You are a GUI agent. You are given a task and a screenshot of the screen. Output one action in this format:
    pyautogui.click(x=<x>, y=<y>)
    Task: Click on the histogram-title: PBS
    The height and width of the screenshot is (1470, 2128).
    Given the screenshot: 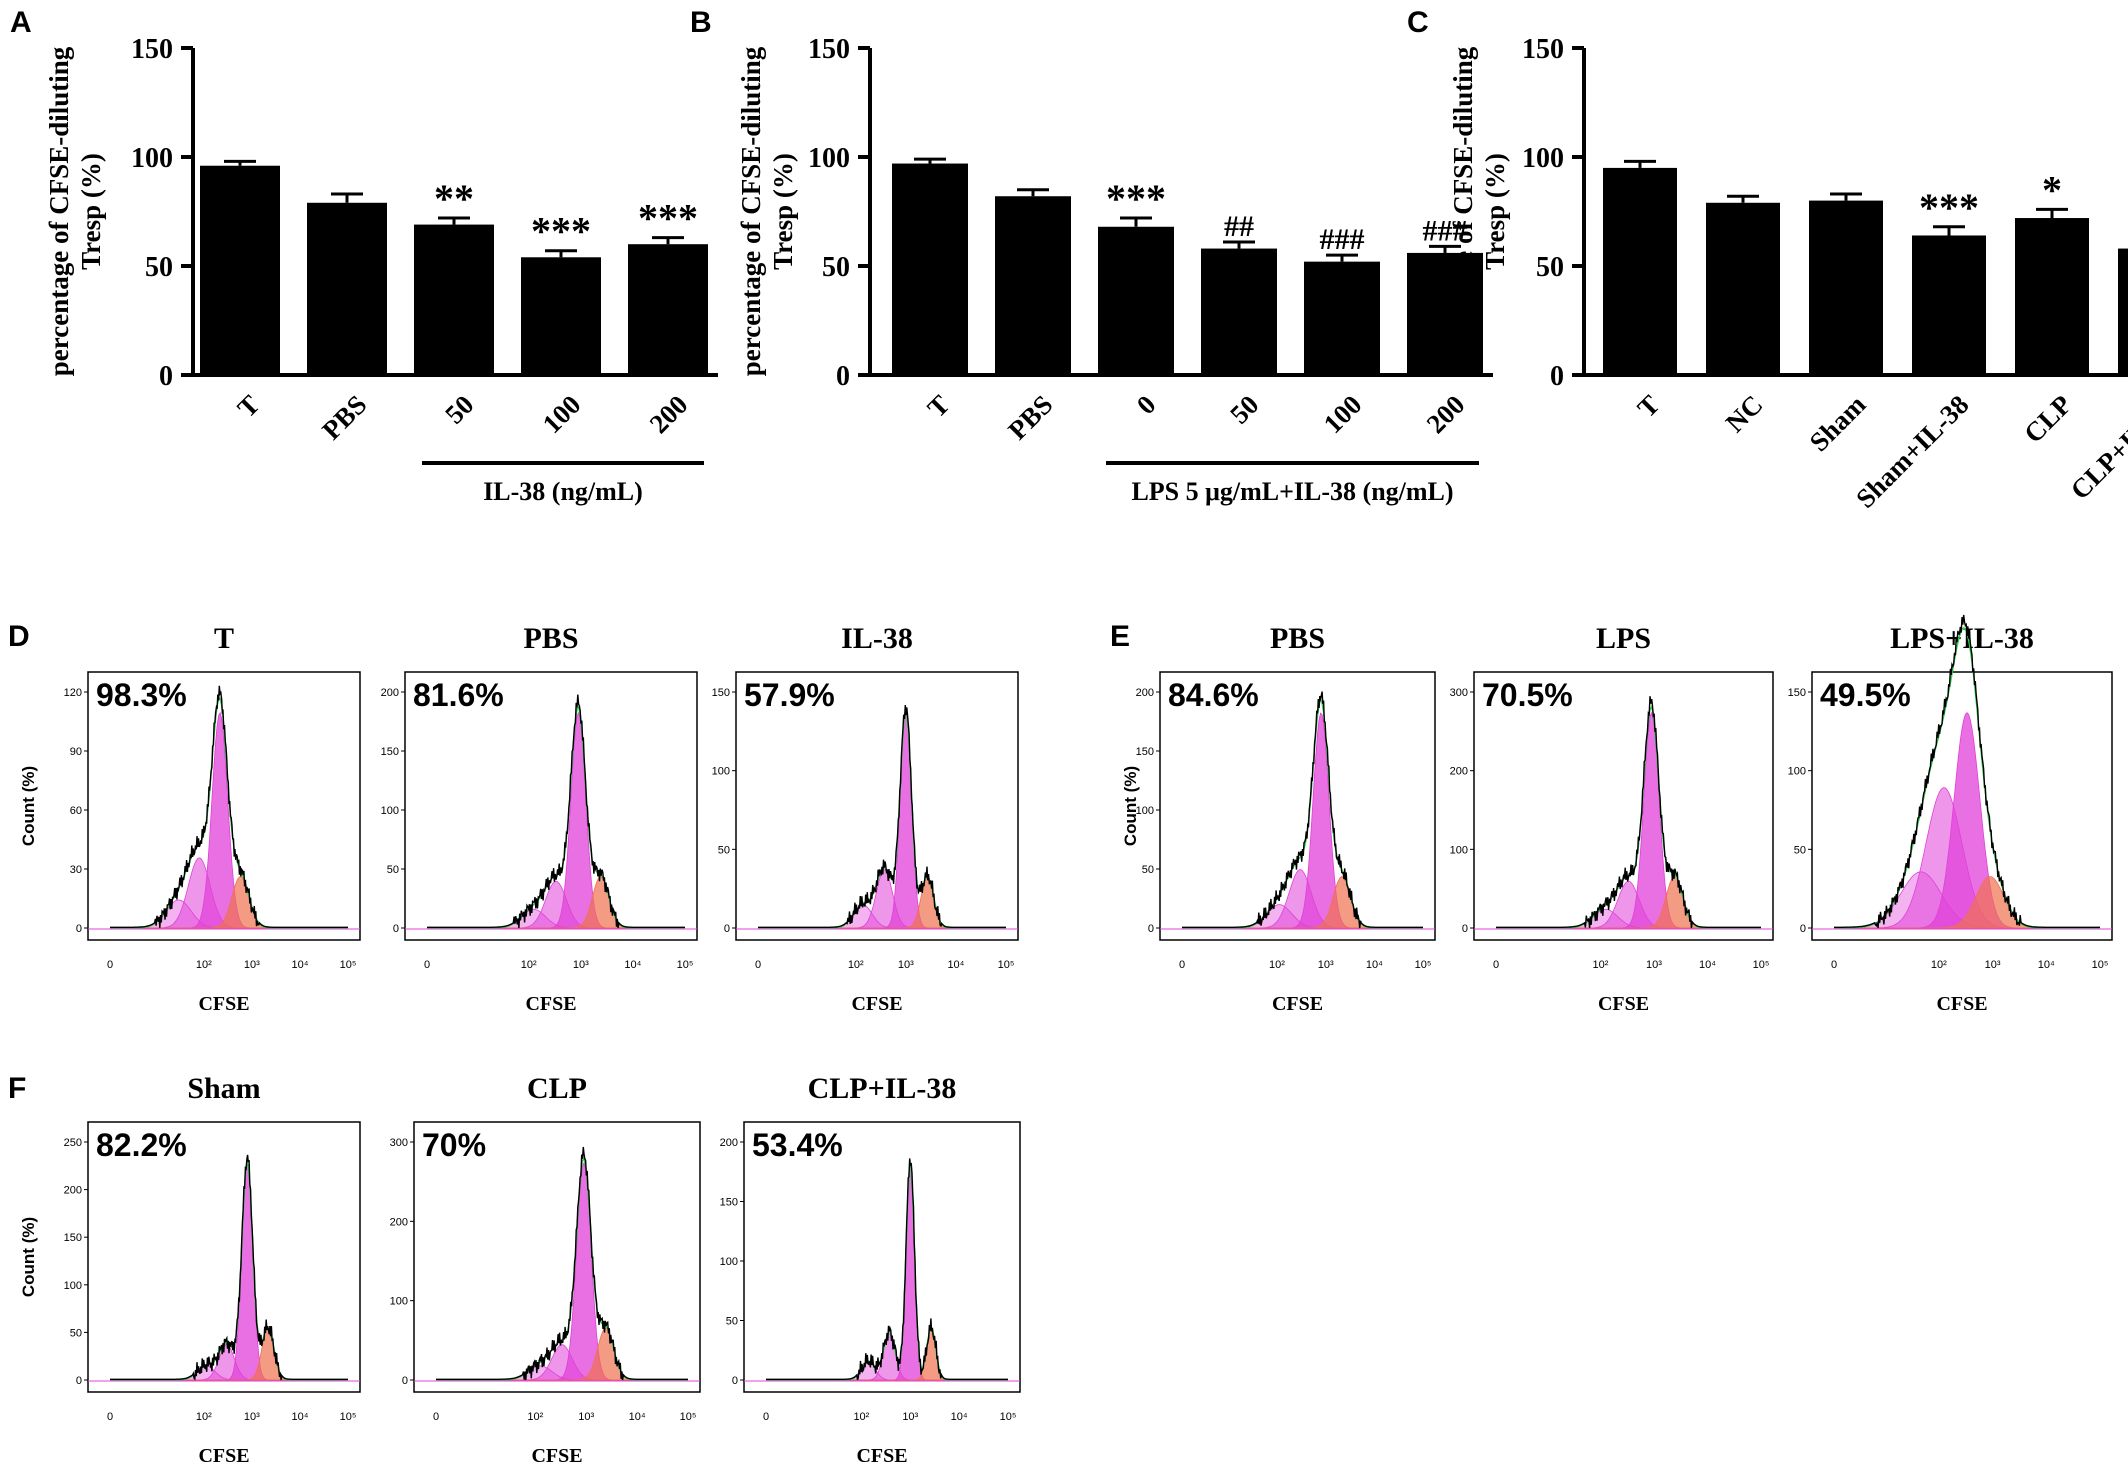 What is the action you would take?
    pyautogui.click(x=550, y=638)
    